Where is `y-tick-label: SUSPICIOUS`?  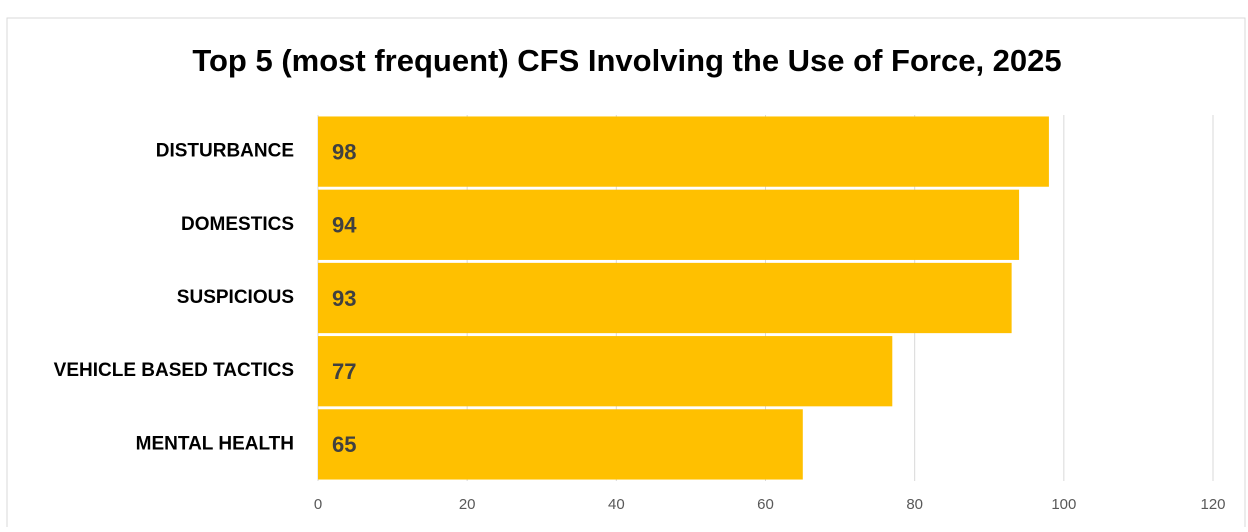 y-tick-label: SUSPICIOUS is located at coordinates (235, 297).